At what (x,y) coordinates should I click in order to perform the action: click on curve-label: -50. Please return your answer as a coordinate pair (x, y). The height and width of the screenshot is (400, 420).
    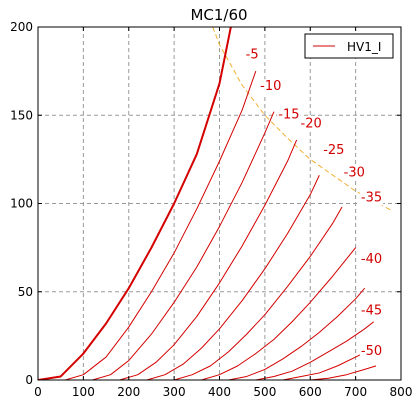
    Looking at the image, I should click on (371, 351).